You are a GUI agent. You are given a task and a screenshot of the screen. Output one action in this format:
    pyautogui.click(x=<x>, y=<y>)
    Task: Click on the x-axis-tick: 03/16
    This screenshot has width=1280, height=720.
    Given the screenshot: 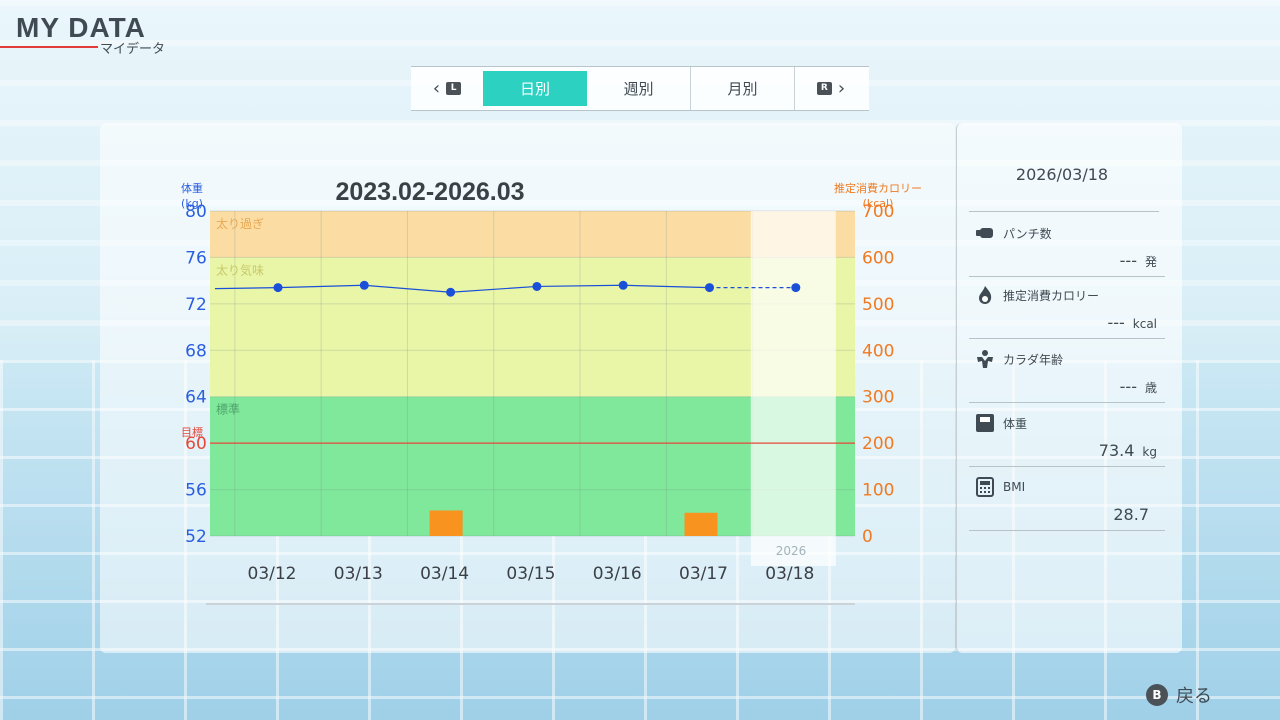 What is the action you would take?
    pyautogui.click(x=617, y=574)
    